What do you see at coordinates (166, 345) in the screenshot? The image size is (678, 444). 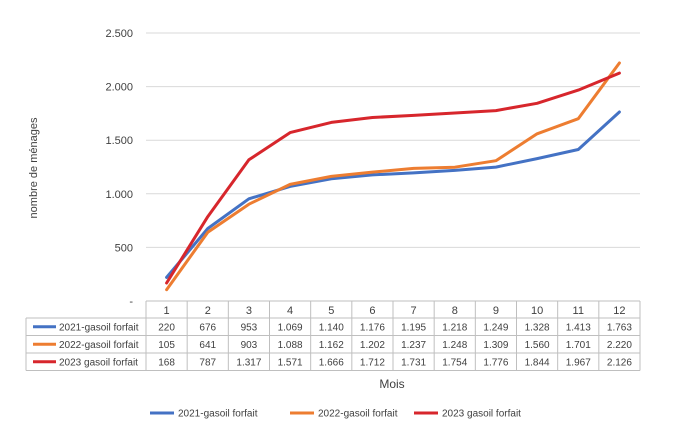 I see `data-label: 105` at bounding box center [166, 345].